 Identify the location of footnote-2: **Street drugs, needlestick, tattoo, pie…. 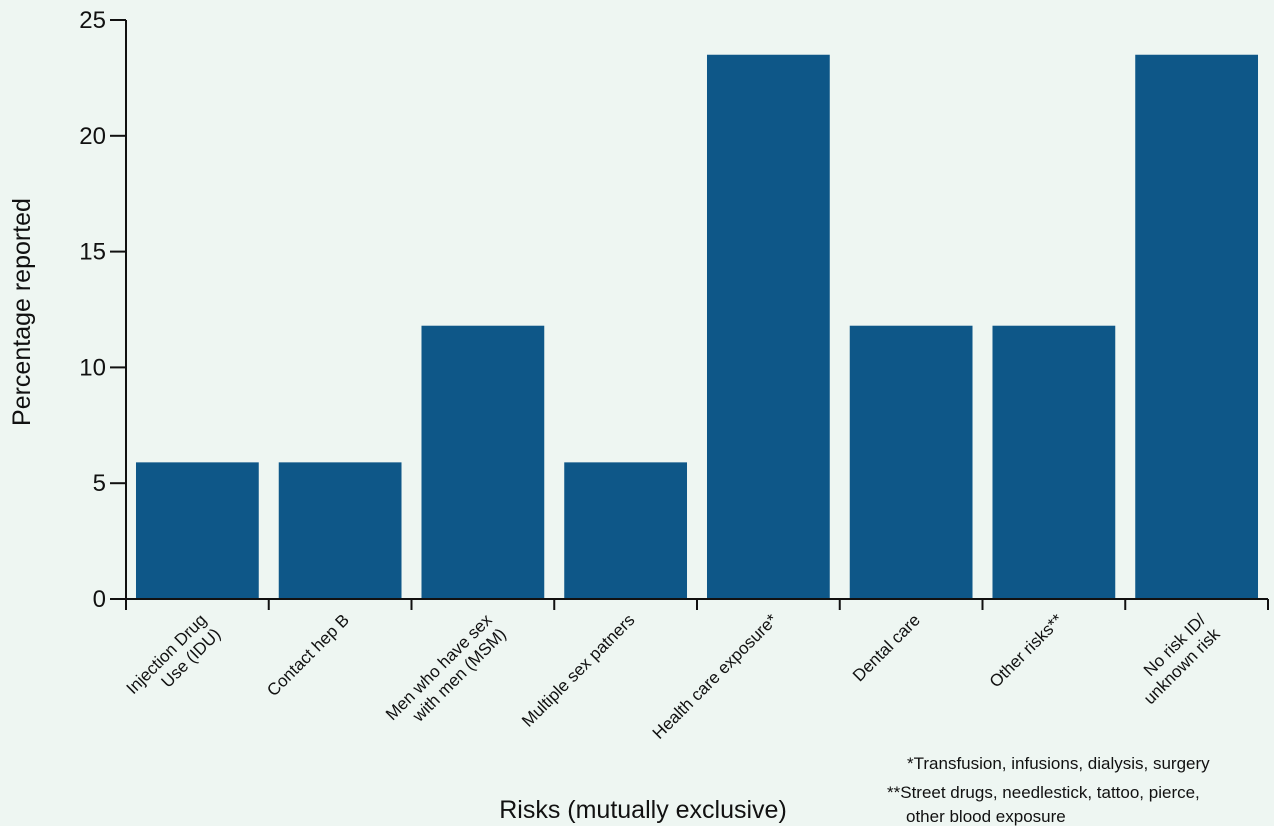
(1043, 792).